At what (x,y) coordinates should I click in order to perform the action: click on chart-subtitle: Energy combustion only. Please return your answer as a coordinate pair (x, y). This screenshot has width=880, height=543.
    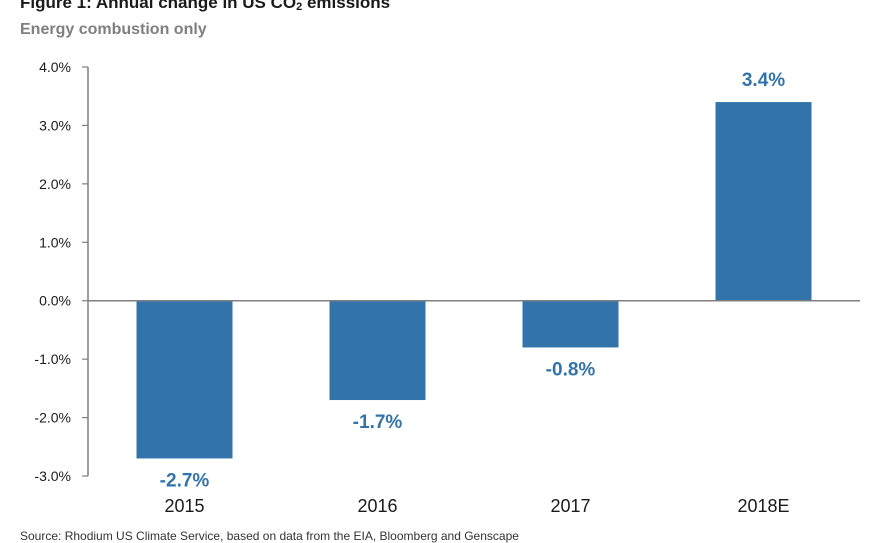
    Looking at the image, I should click on (113, 29).